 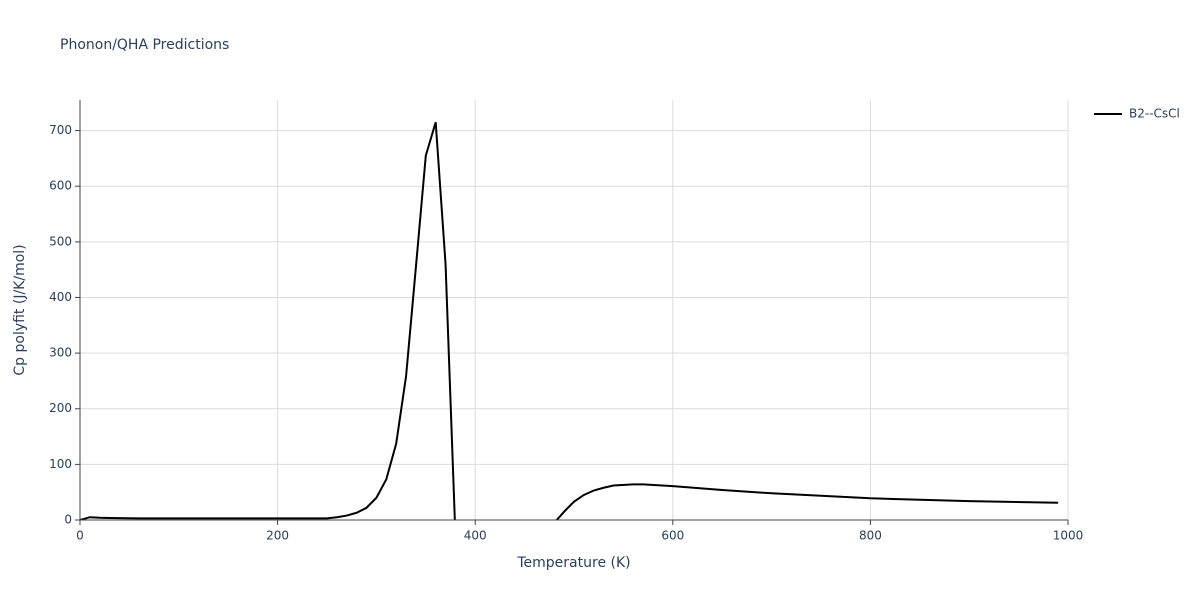 I want to click on x-tick-label: 800, so click(x=870, y=536).